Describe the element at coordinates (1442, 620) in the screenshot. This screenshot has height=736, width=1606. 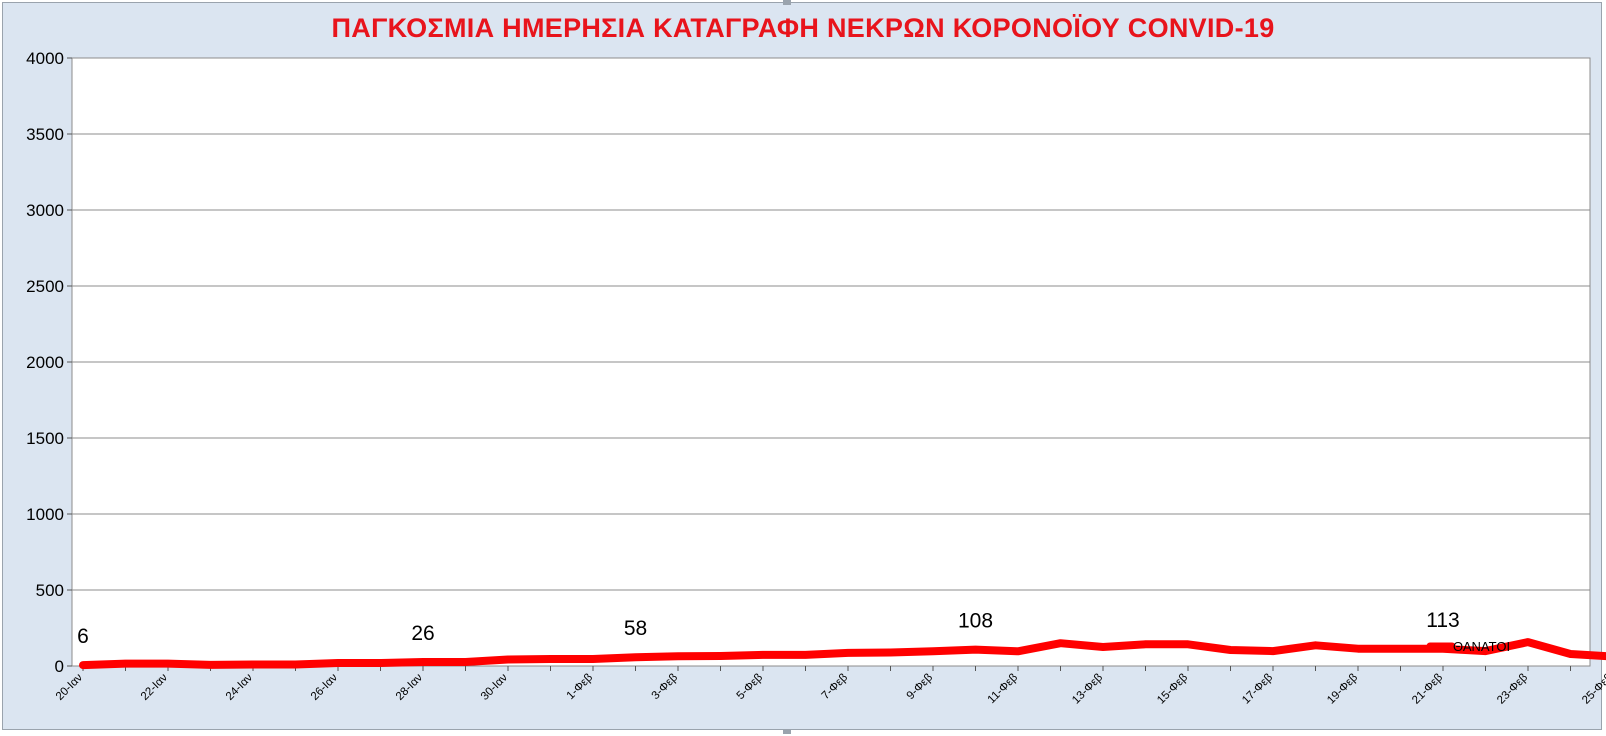
I see `data-label: 113` at that location.